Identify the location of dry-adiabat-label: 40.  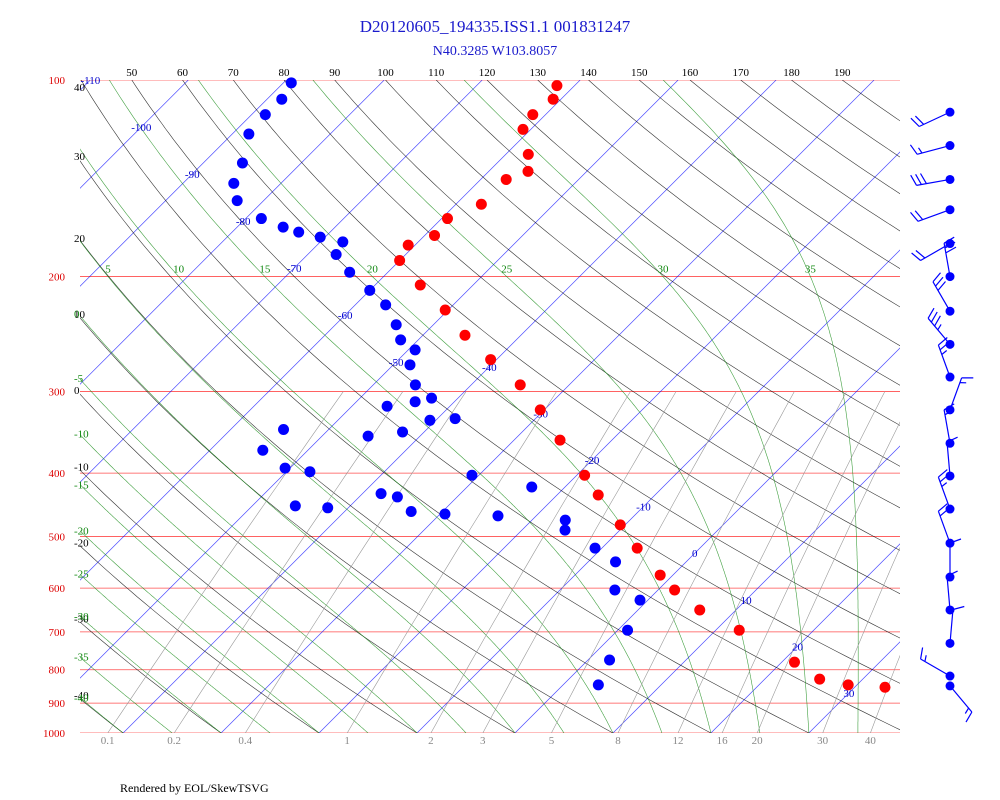
(80, 88).